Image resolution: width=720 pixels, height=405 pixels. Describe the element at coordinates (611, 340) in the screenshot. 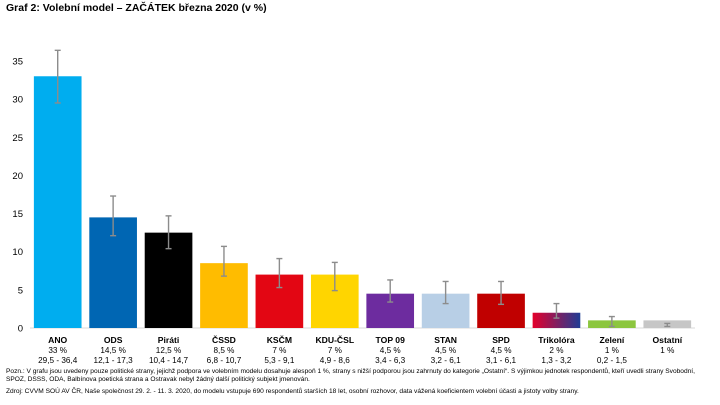

I see `category-label: Zelení` at that location.